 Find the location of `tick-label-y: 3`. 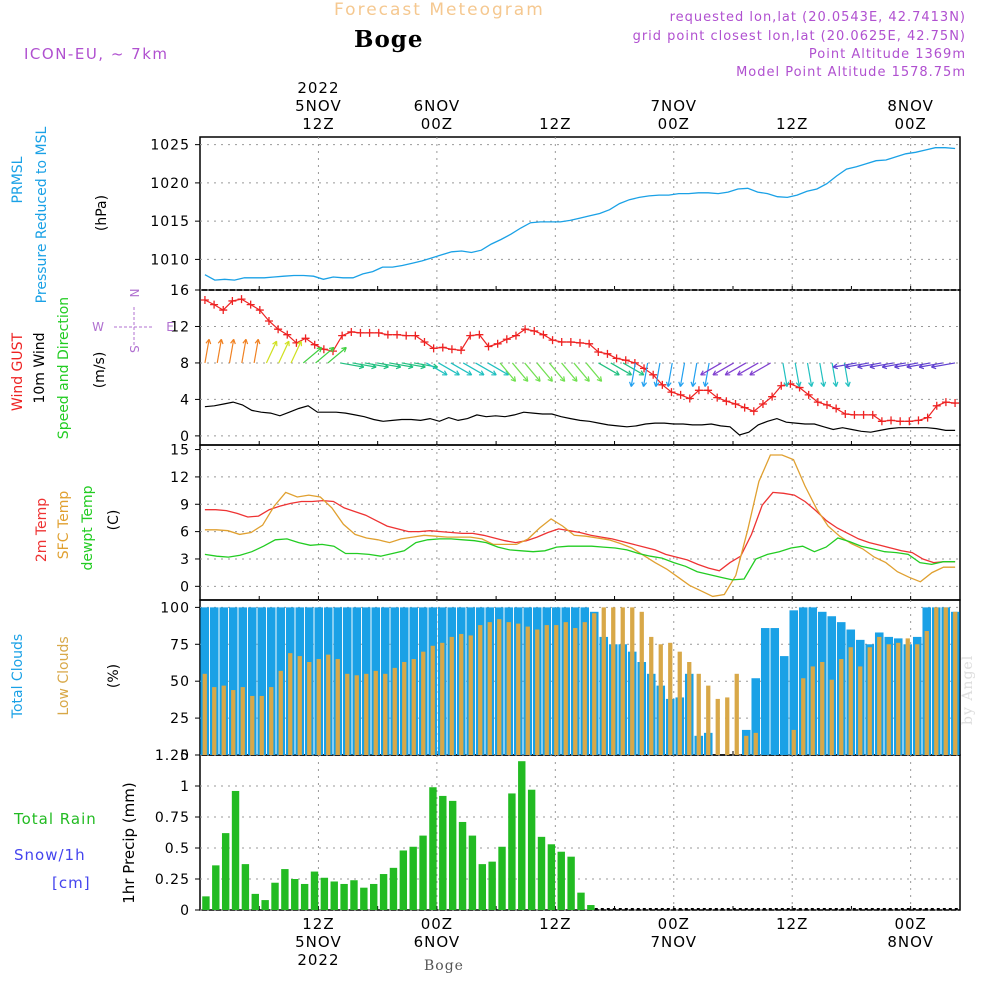

tick-label-y: 3 is located at coordinates (185, 560).